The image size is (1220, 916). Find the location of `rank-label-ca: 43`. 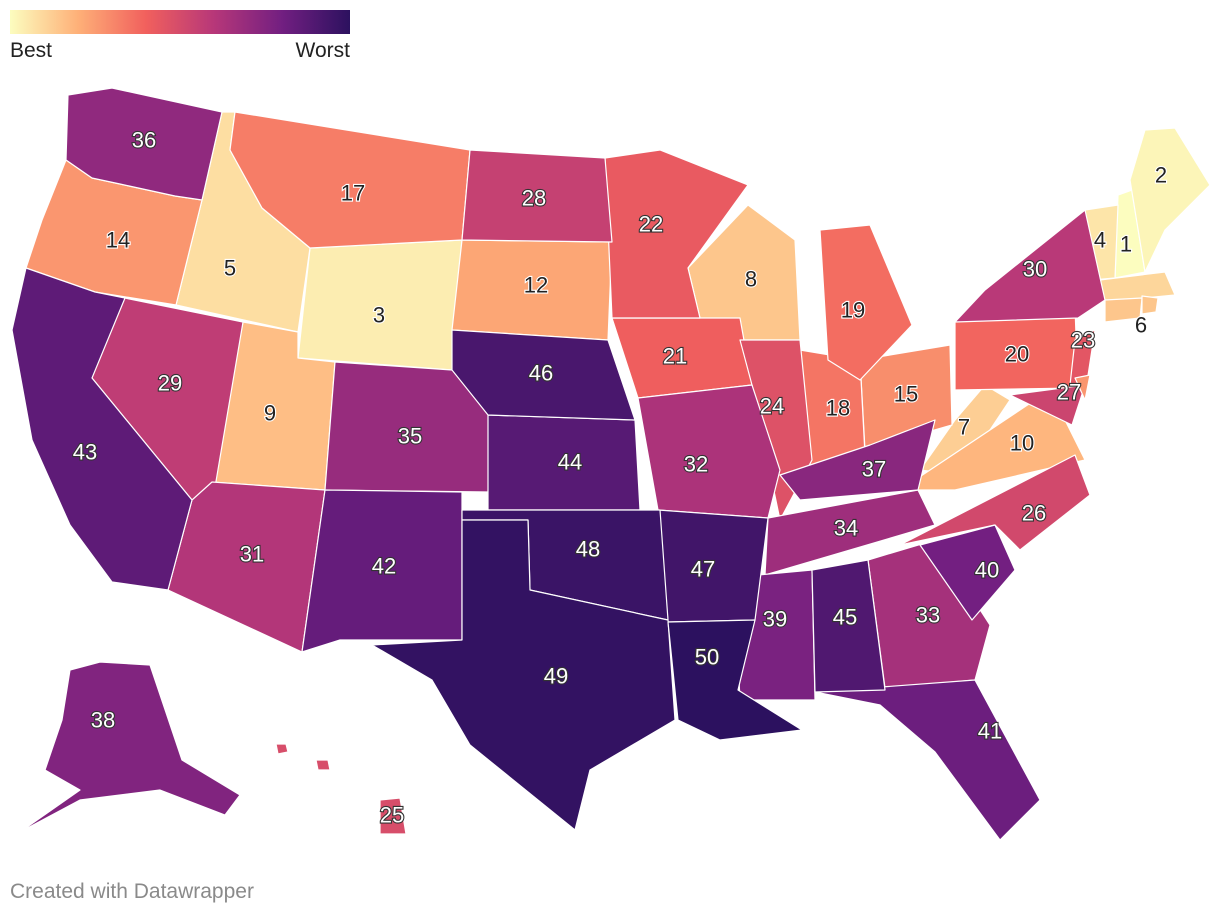

rank-label-ca: 43 is located at coordinates (85, 452).